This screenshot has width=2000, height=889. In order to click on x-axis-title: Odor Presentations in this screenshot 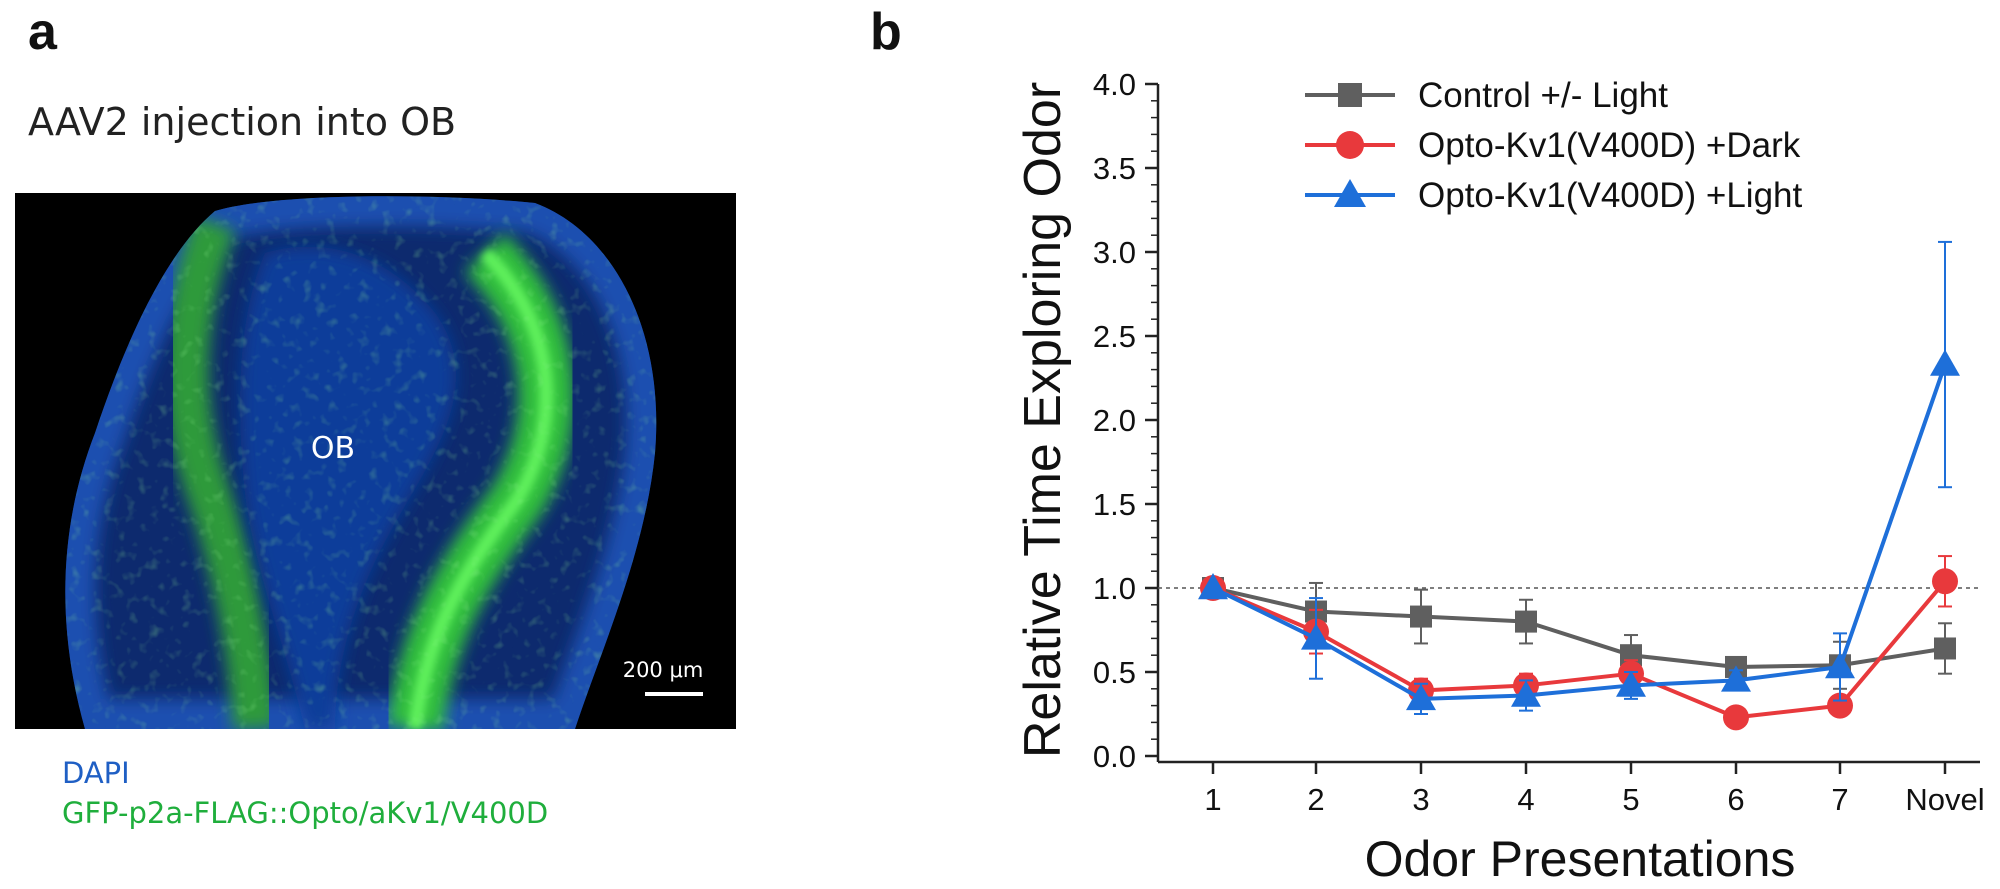, I will do `click(1580, 859)`.